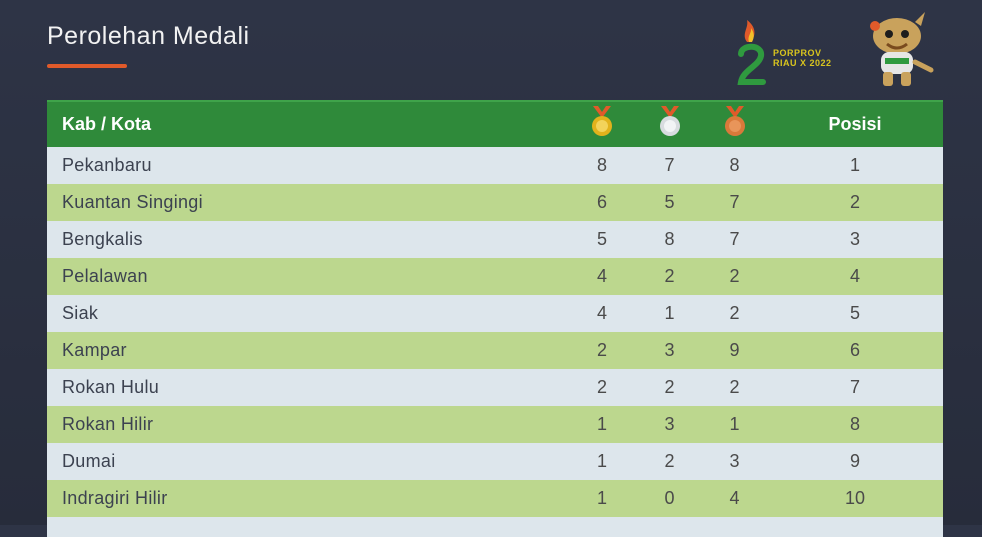 Image resolution: width=982 pixels, height=537 pixels. What do you see at coordinates (132, 202) in the screenshot?
I see `region-name: Kuantan Singingi` at bounding box center [132, 202].